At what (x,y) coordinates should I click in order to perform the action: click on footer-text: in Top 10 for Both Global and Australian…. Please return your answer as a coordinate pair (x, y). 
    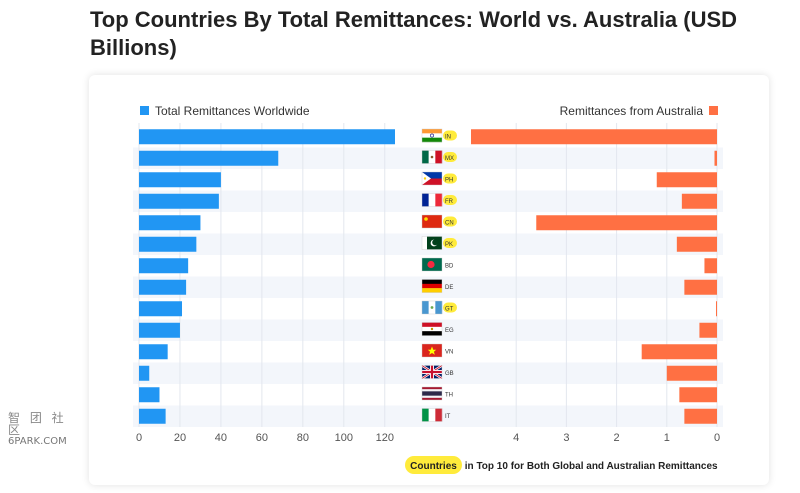
    Looking at the image, I should click on (590, 466).